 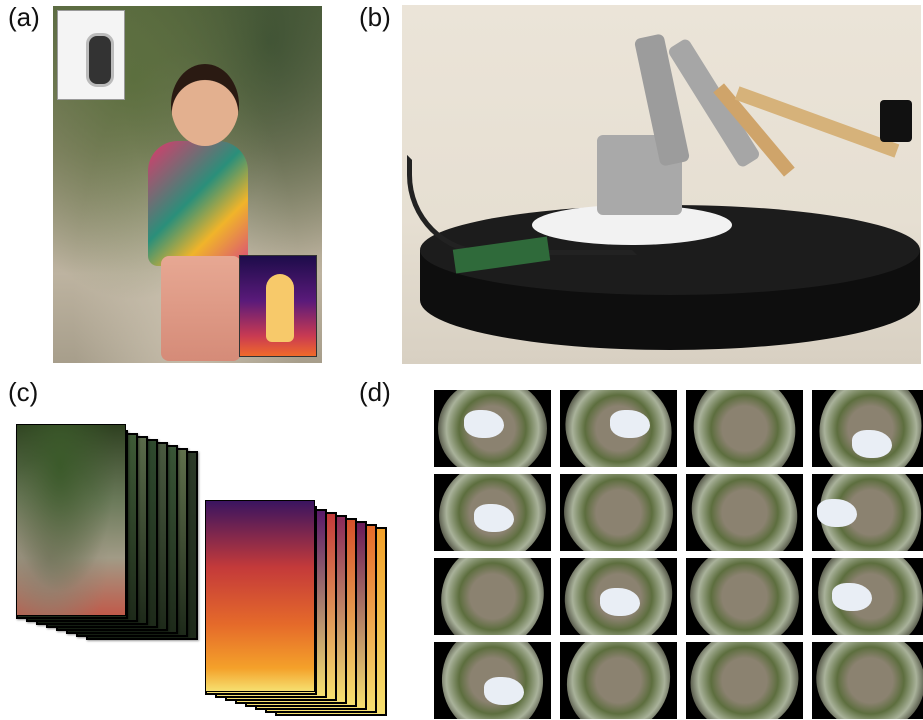 I want to click on depth-silhouette, so click(x=280, y=308).